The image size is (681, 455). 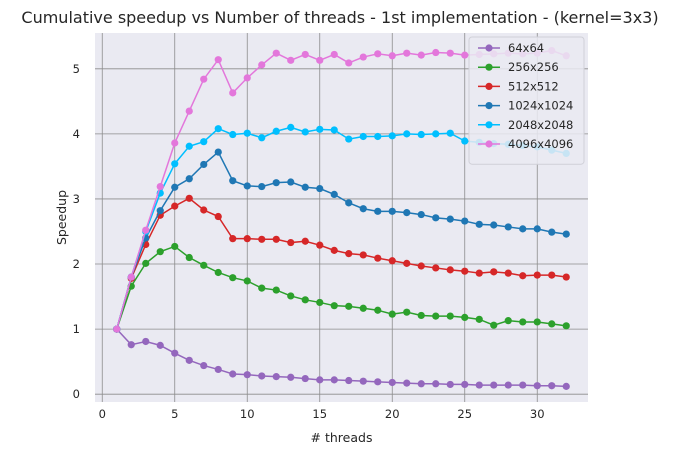 What do you see at coordinates (518, 86) in the screenshot?
I see `legend-item: 512x512` at bounding box center [518, 86].